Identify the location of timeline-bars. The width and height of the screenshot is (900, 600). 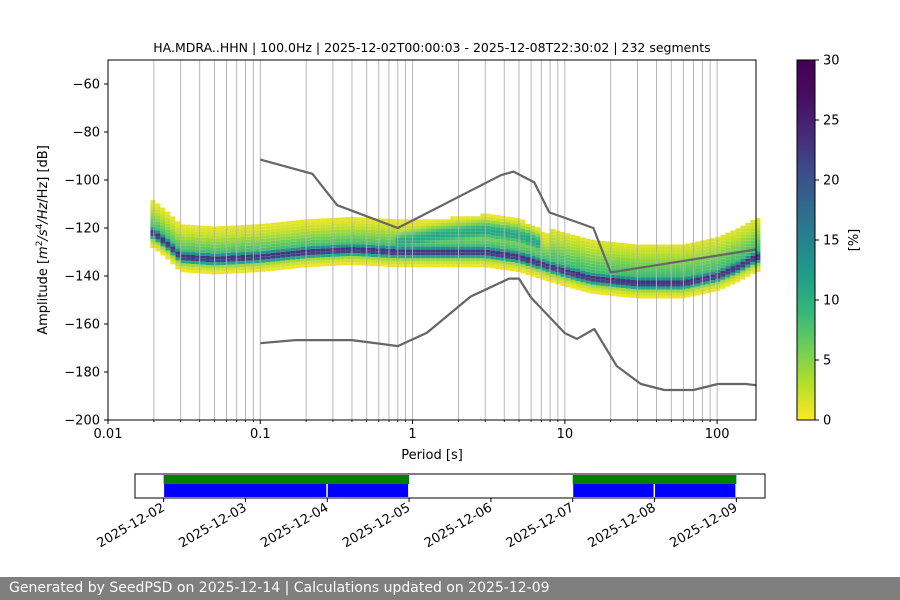
(450, 486).